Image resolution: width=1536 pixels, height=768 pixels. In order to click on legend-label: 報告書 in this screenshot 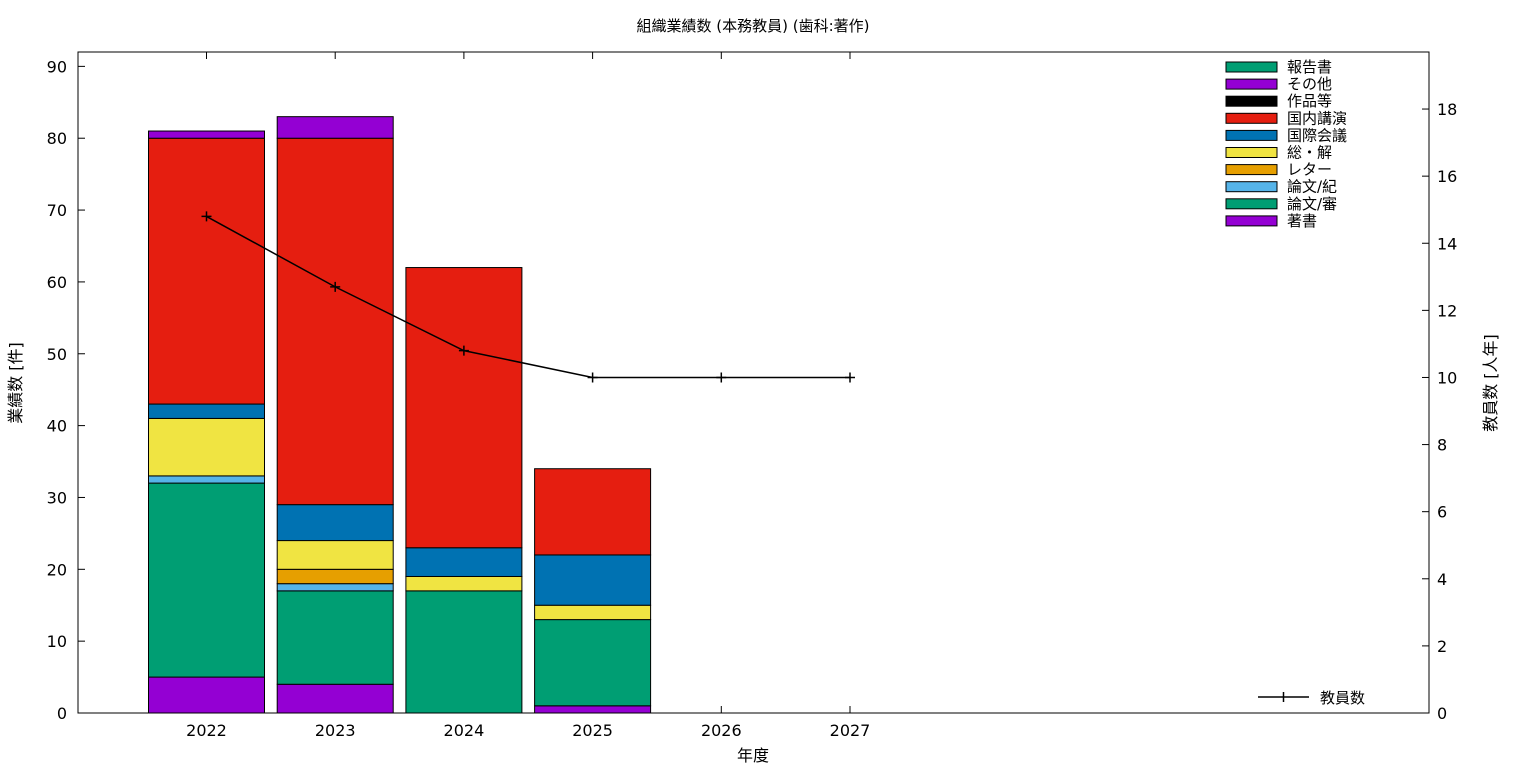, I will do `click(1309, 67)`.